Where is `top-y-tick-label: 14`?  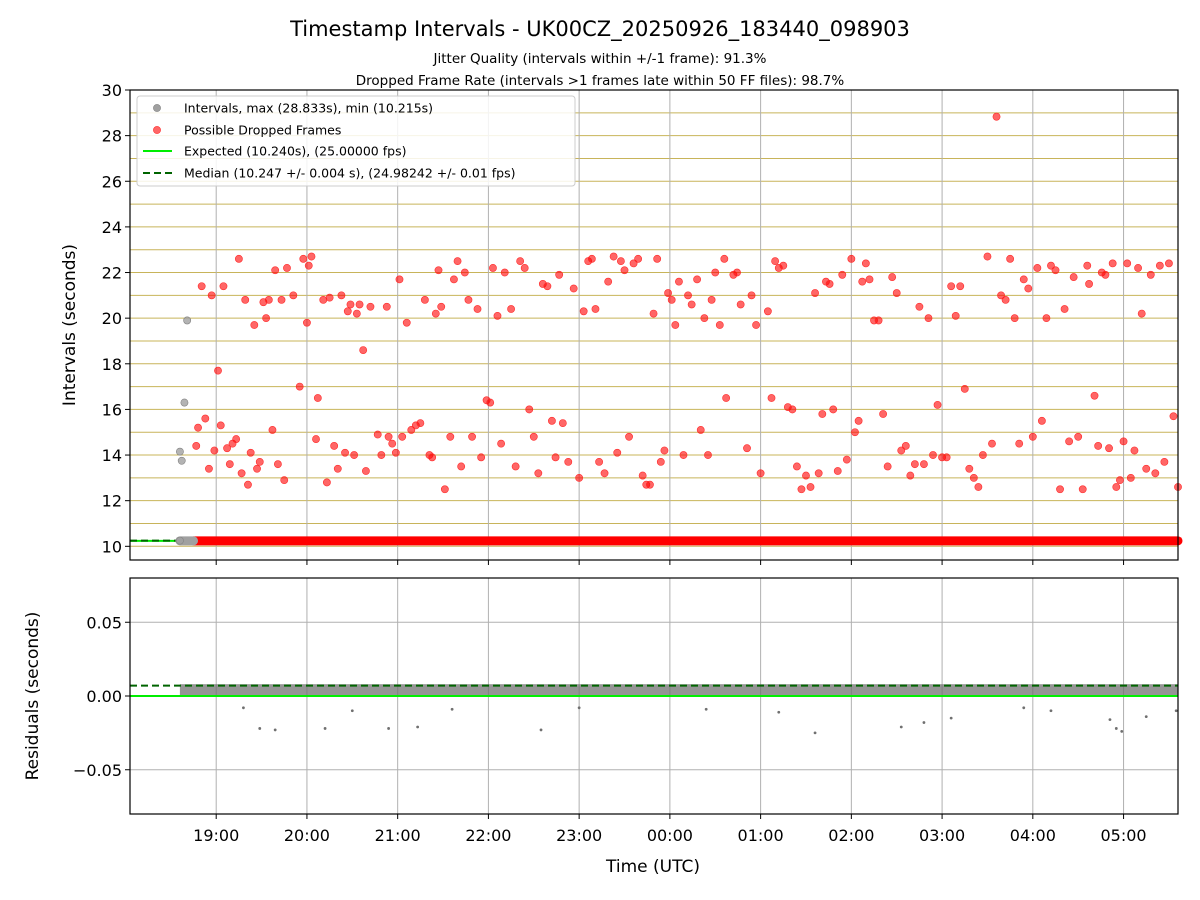 top-y-tick-label: 14 is located at coordinates (112, 455).